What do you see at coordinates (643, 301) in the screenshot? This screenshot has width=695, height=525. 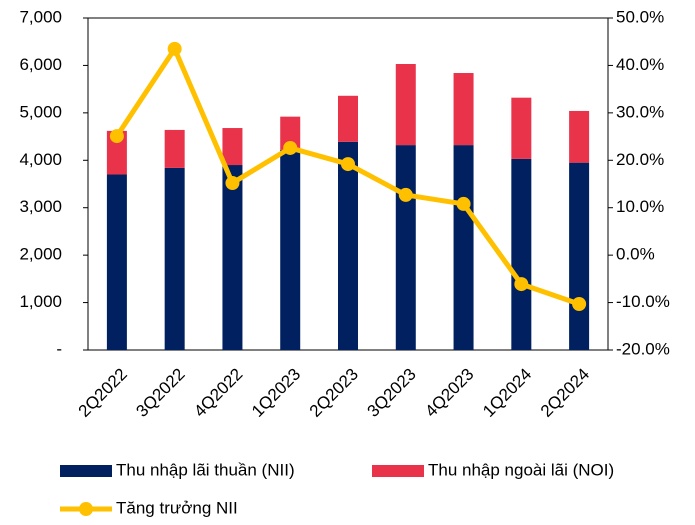 I see `y2-tick-label: -10.0%` at bounding box center [643, 301].